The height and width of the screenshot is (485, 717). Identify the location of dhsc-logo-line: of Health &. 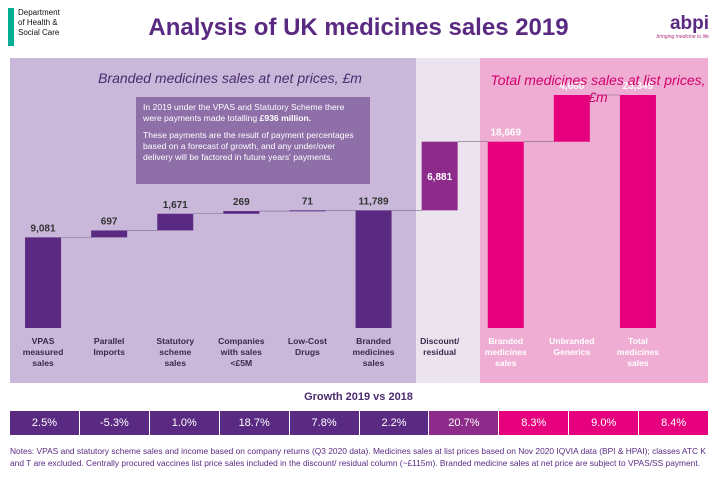
(38, 22).